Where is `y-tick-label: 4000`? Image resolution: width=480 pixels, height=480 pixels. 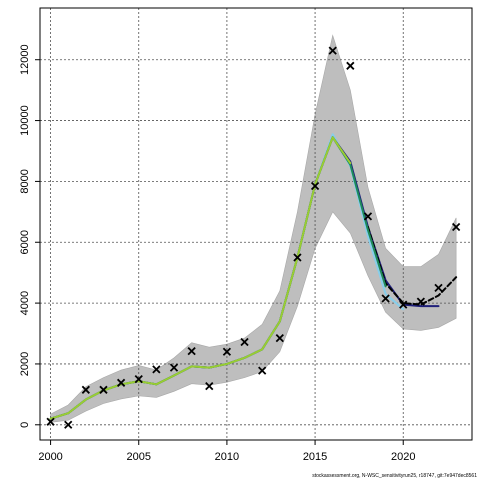 y-tick-label: 4000 is located at coordinates (25, 303).